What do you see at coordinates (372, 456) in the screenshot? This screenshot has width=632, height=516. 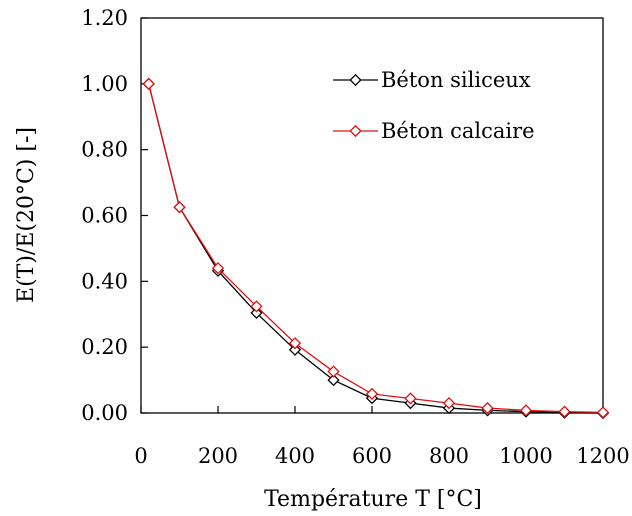 I see `x-tick-label: 600` at bounding box center [372, 456].